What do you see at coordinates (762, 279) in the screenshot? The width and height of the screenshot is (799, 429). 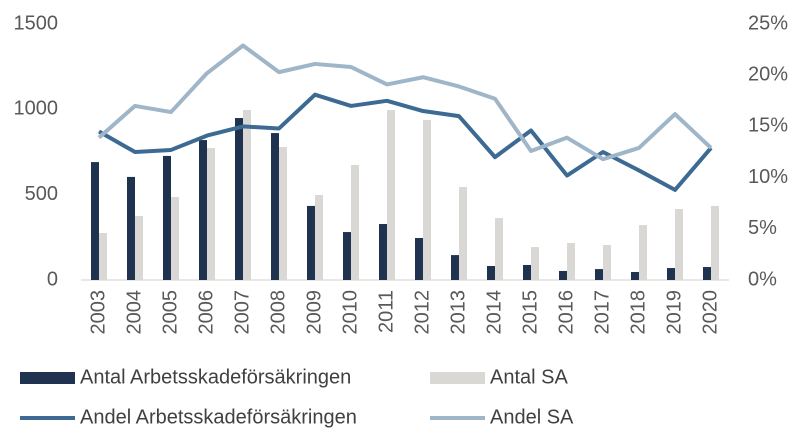 I see `y2-tick-label: 0%` at bounding box center [762, 279].